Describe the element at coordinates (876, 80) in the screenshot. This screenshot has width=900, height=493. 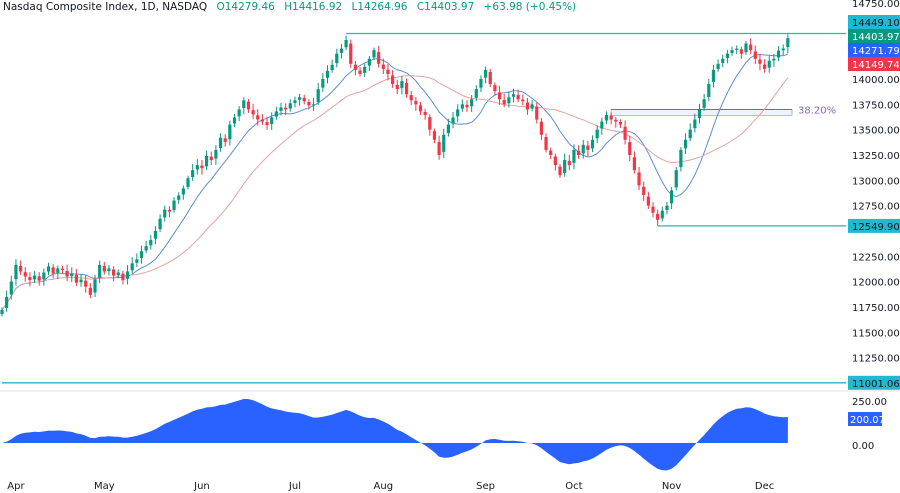
I see `y-tick-label: 14000.00` at that location.